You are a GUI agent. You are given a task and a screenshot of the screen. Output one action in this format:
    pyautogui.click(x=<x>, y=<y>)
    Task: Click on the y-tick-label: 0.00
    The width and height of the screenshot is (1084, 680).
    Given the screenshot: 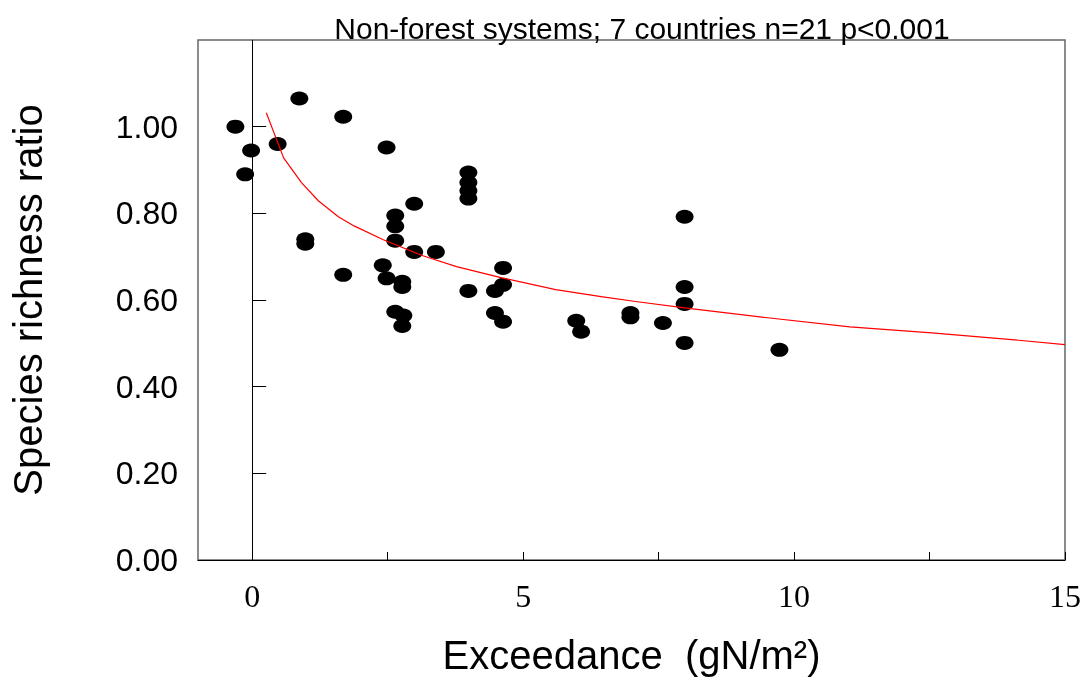 What is the action you would take?
    pyautogui.click(x=146, y=560)
    